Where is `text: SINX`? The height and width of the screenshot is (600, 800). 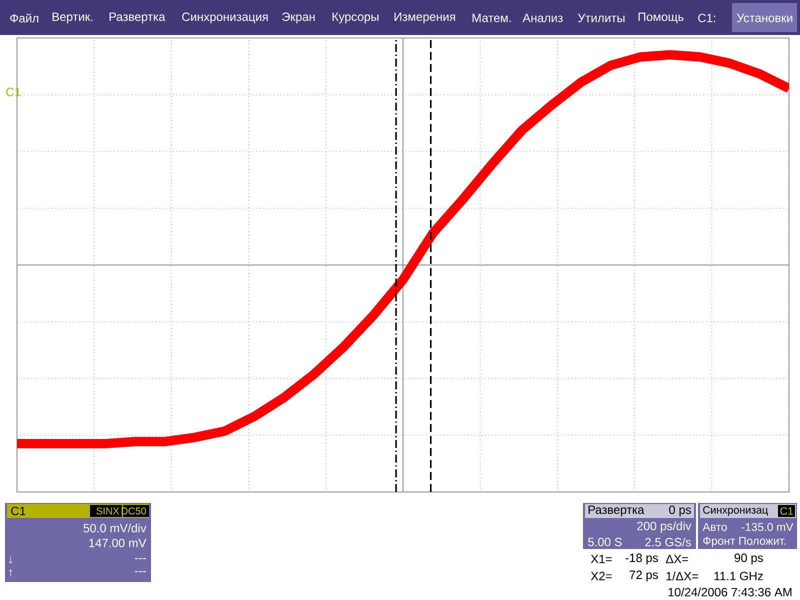 text: SINX is located at coordinates (108, 511).